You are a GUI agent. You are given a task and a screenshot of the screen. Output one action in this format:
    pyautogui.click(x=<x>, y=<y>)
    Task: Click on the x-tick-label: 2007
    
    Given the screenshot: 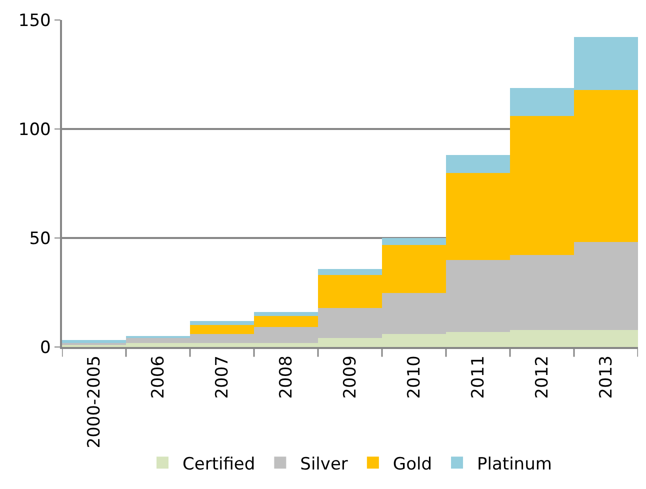 What is the action you would take?
    pyautogui.click(x=222, y=377)
    